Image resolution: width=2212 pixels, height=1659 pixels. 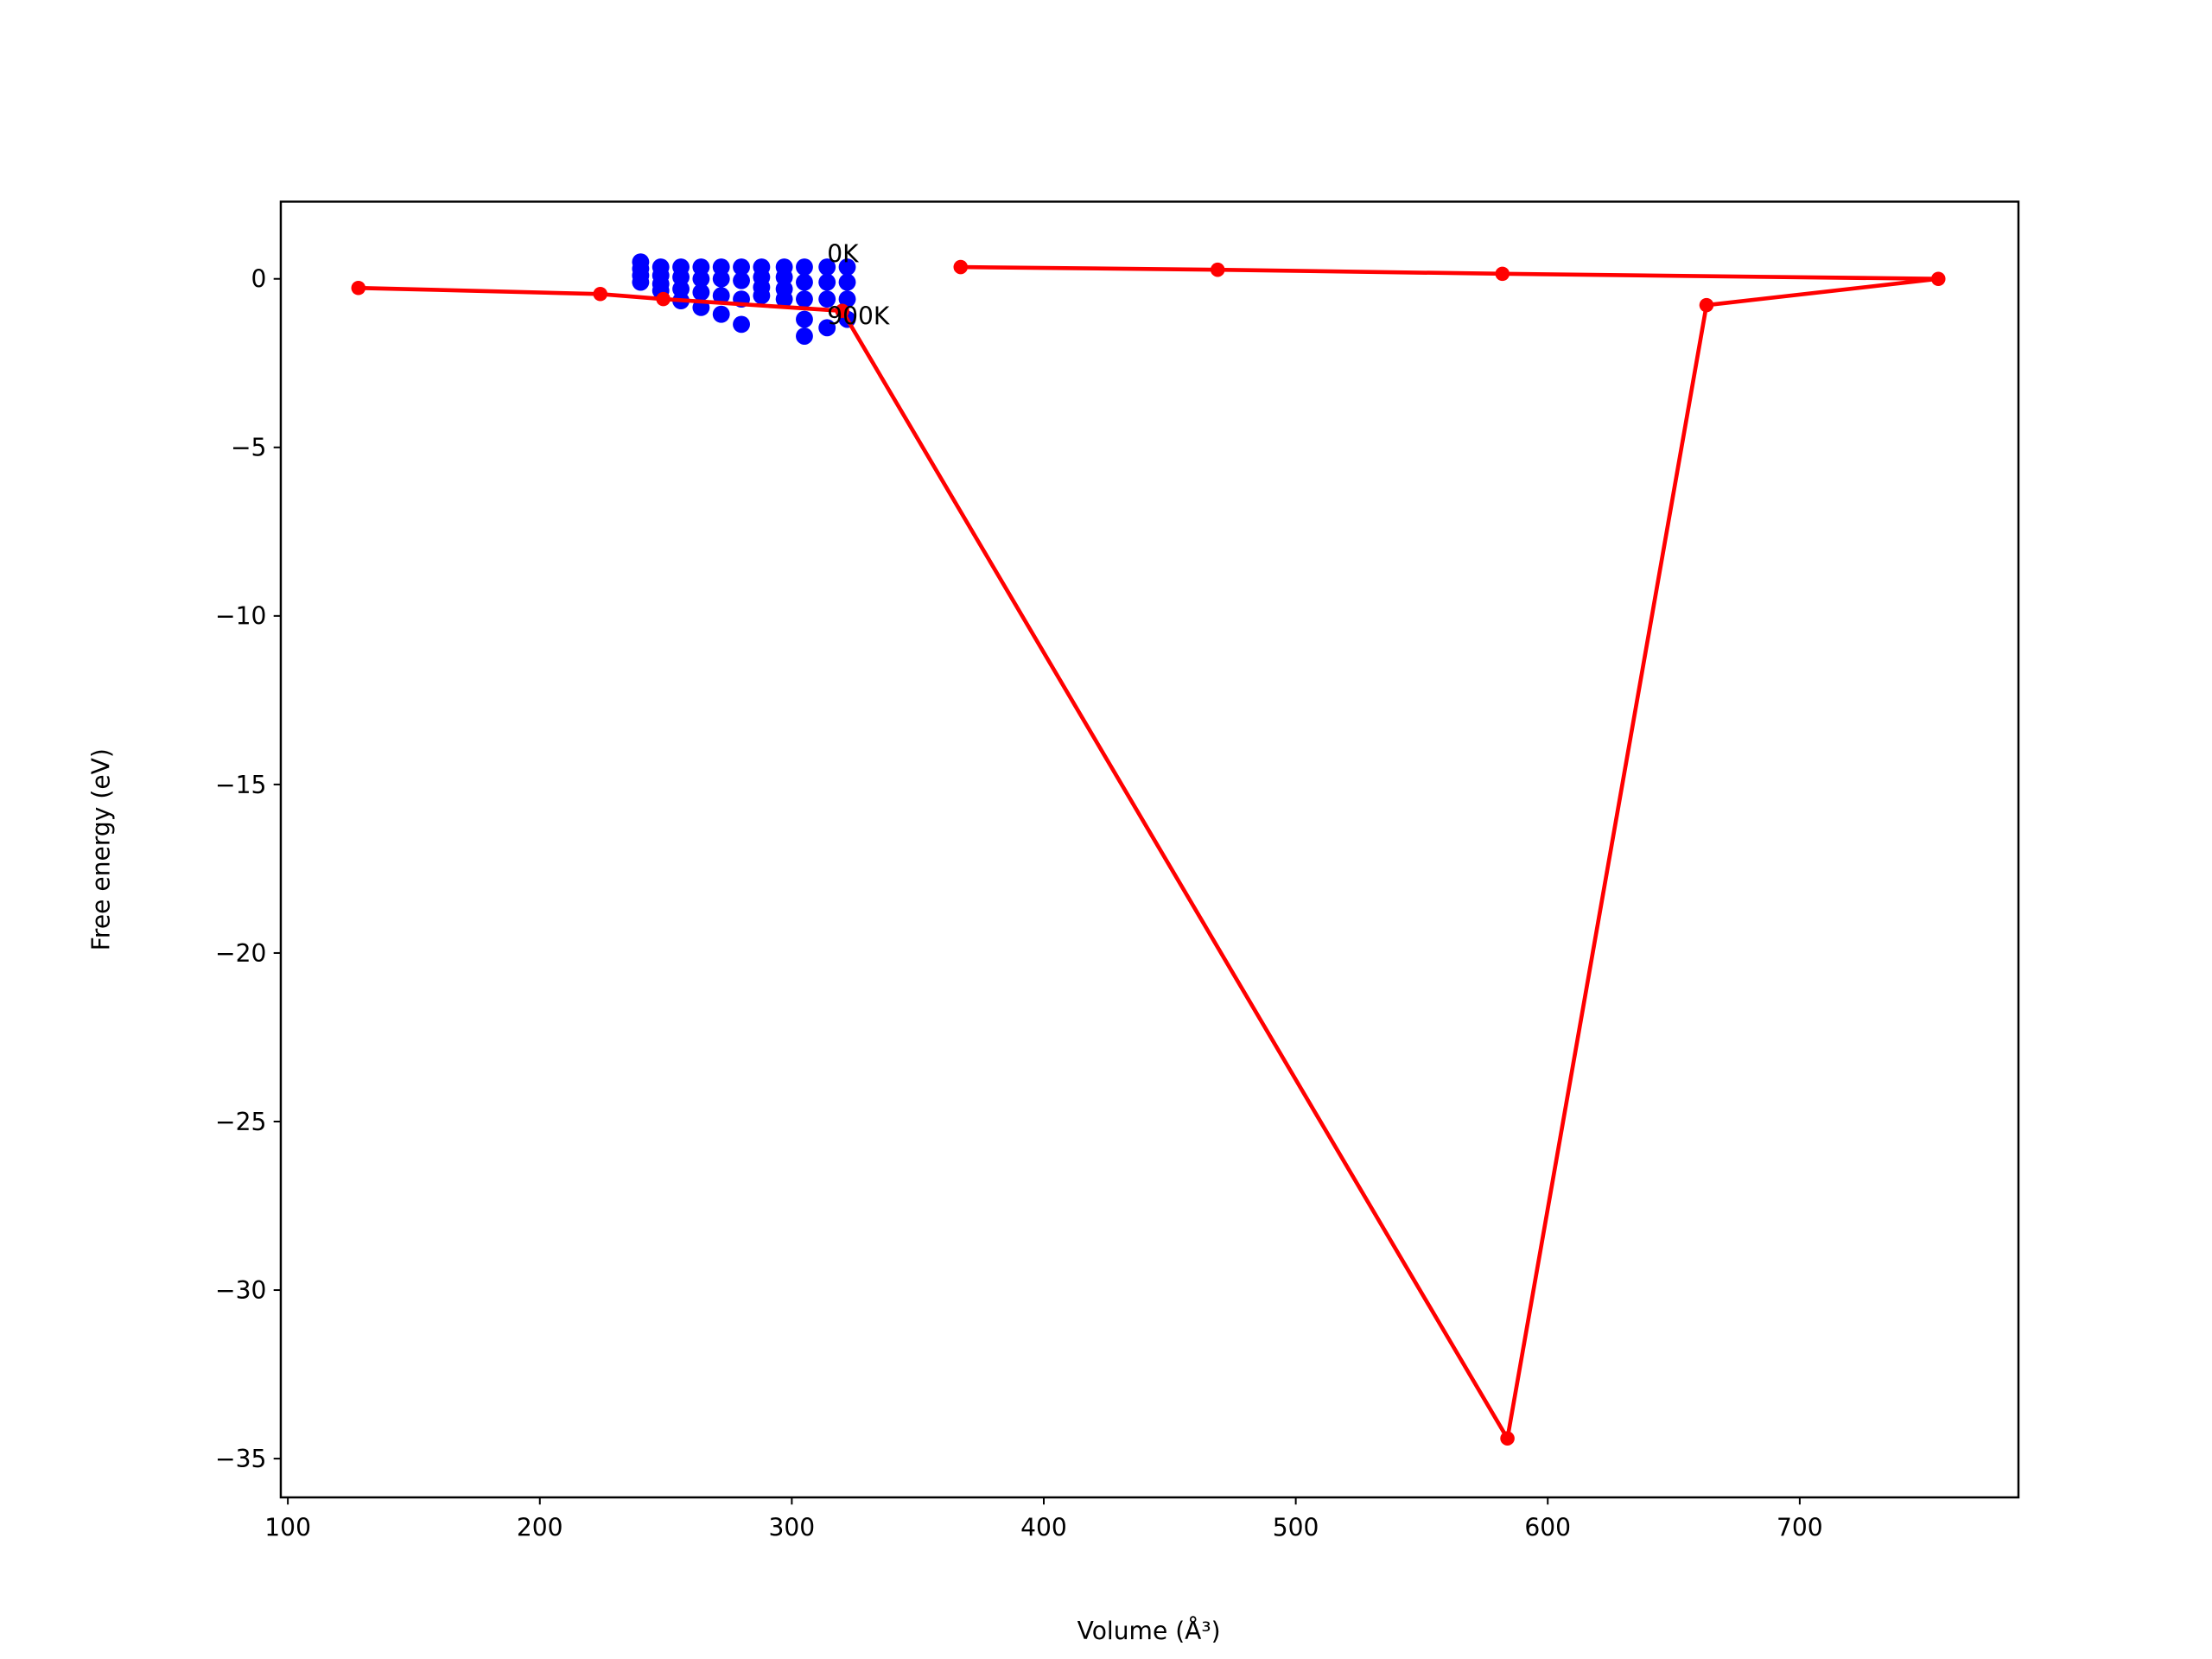 What do you see at coordinates (540, 1528) in the screenshot?
I see `x-tick-label: 200` at bounding box center [540, 1528].